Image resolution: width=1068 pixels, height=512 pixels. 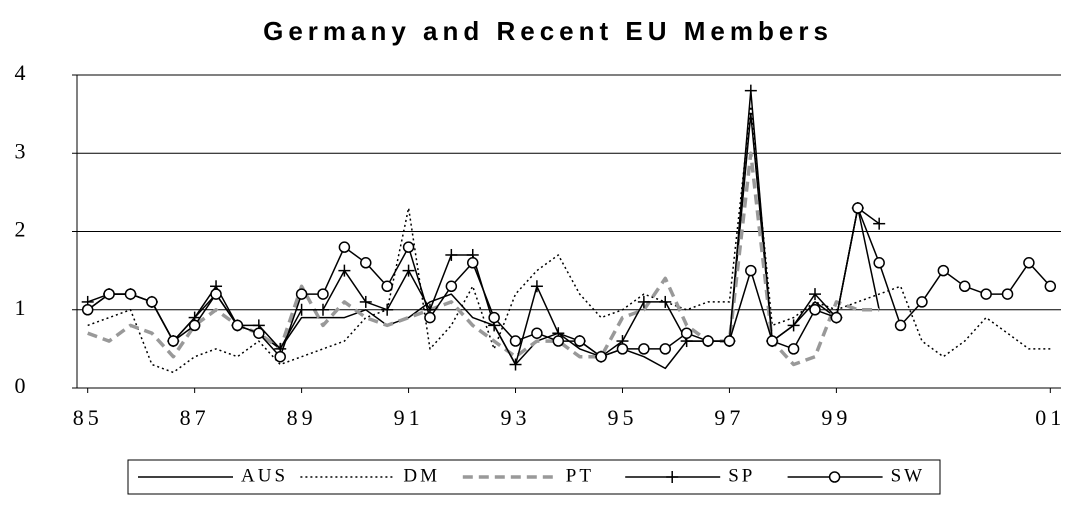 What do you see at coordinates (88, 417) in the screenshot?
I see `x-tick-label: 85` at bounding box center [88, 417].